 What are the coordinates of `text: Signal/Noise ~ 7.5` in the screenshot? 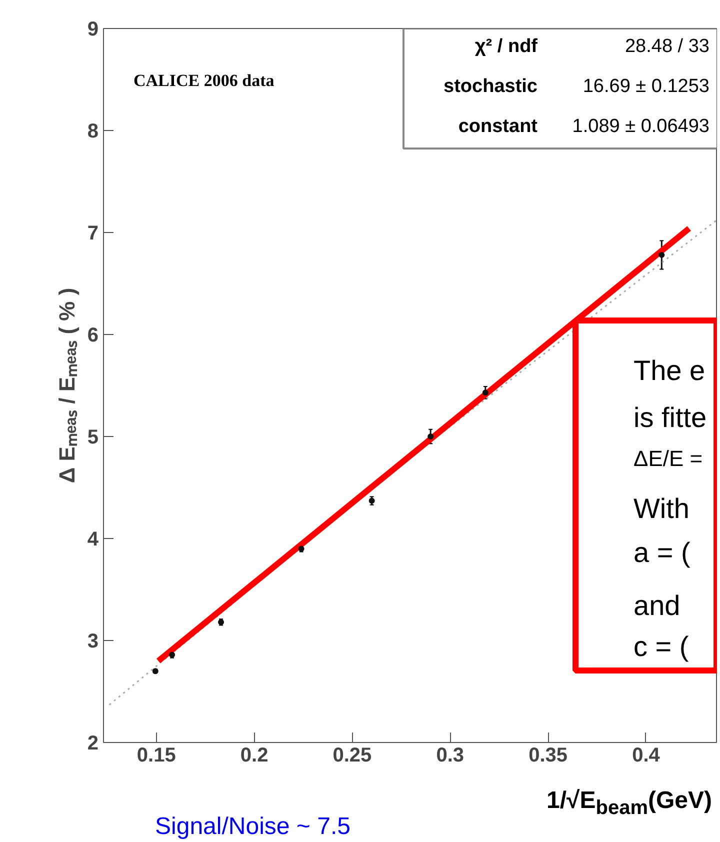 It's located at (252, 827).